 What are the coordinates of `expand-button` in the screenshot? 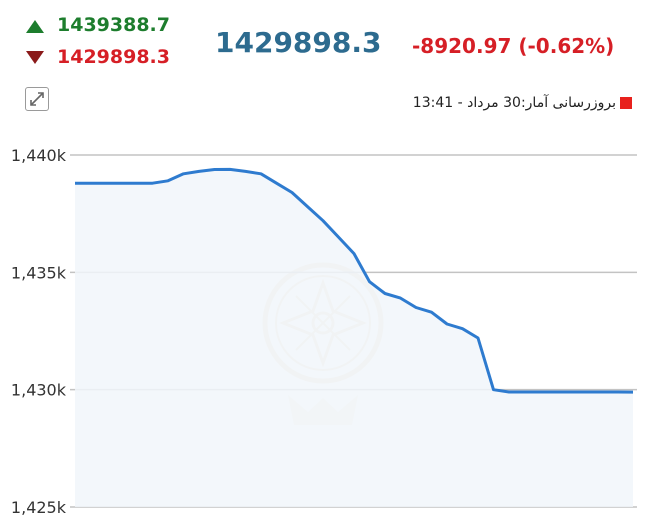 It's located at (37, 99).